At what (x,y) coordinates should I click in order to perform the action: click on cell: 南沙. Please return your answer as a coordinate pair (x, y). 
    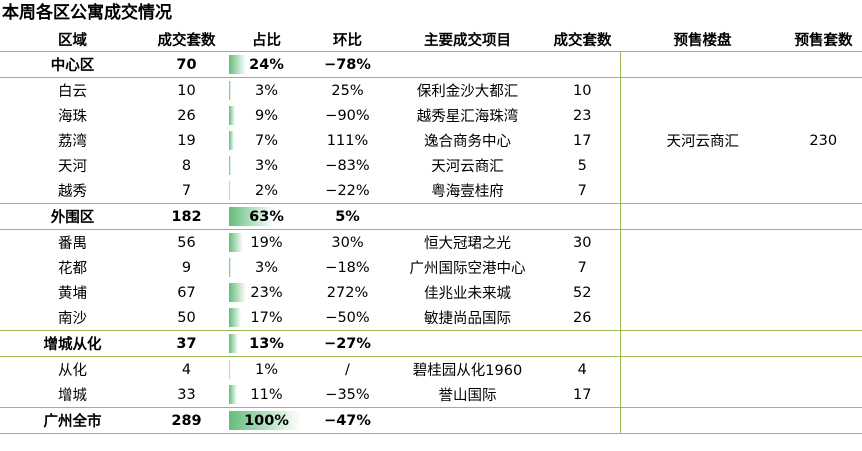
    Looking at the image, I should click on (72, 319).